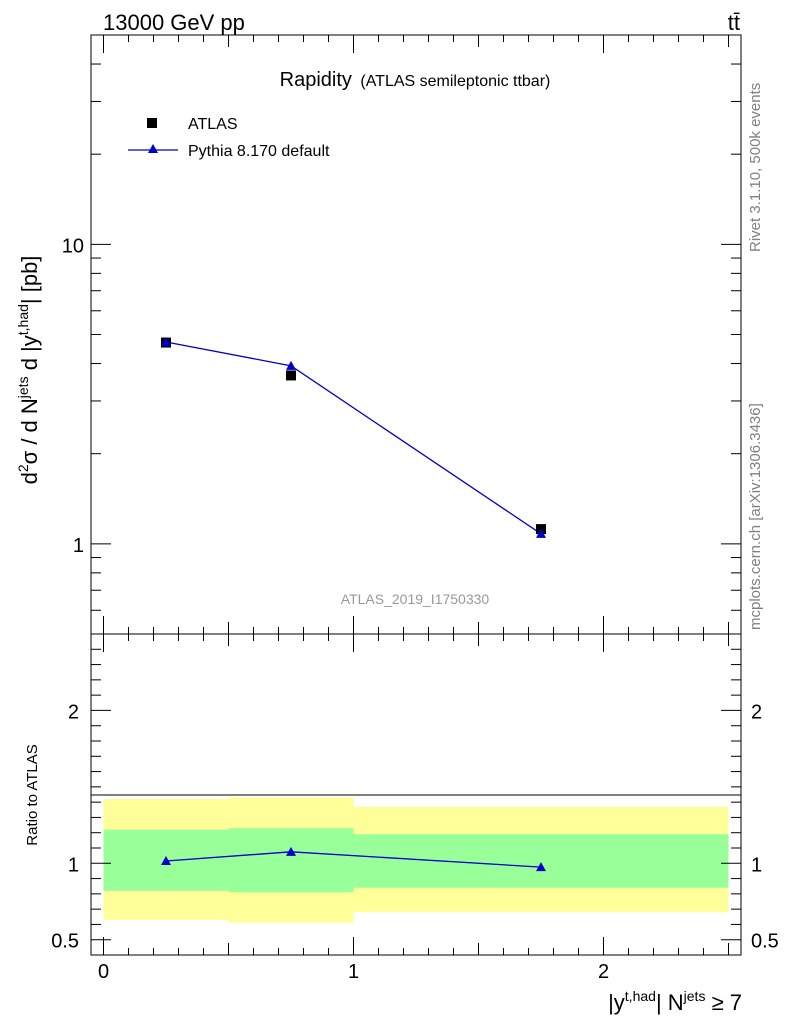  Describe the element at coordinates (213, 124) in the screenshot. I see `legend-atlas-label: ATLAS` at that location.